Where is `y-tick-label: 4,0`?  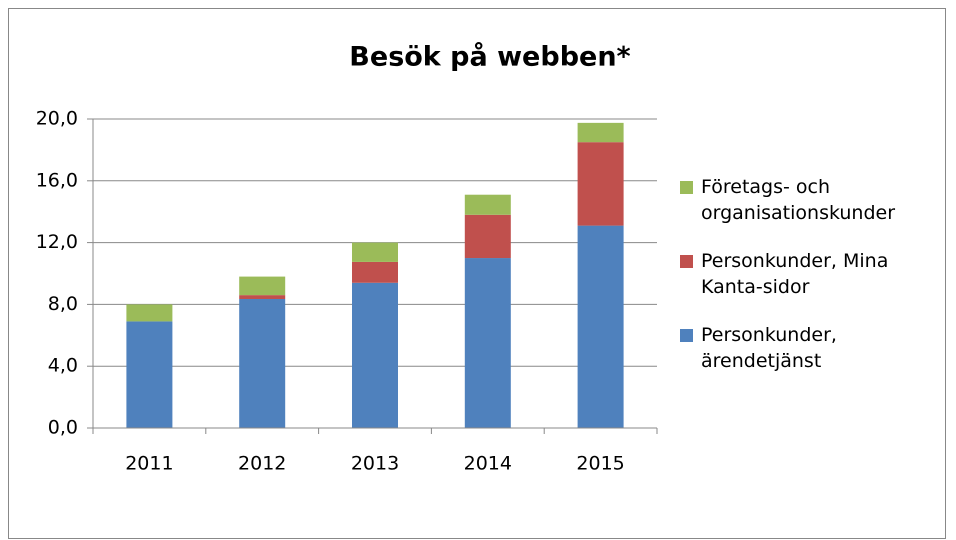
y-tick-label: 4,0 is located at coordinates (63, 366).